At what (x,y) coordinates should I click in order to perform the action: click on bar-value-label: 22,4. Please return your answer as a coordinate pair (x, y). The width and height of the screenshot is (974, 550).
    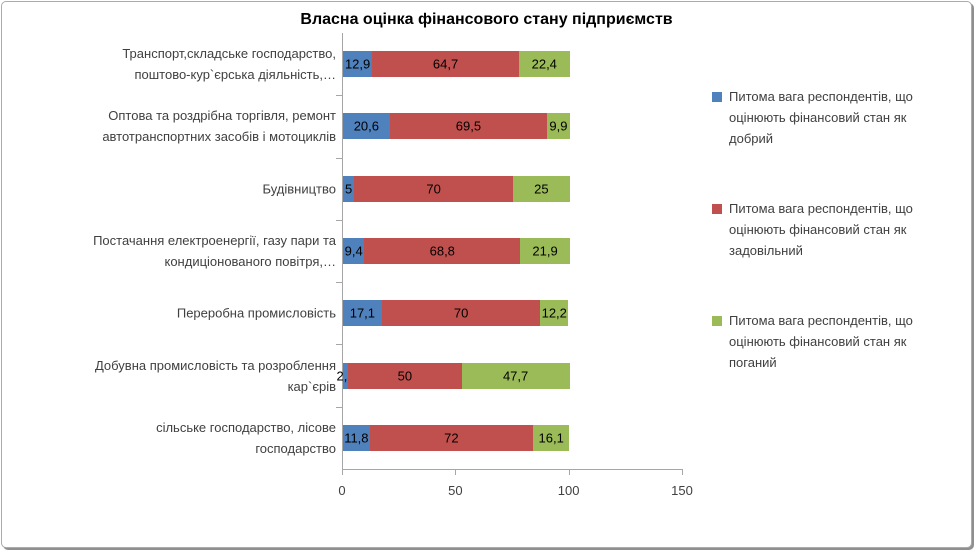
    Looking at the image, I should click on (544, 64).